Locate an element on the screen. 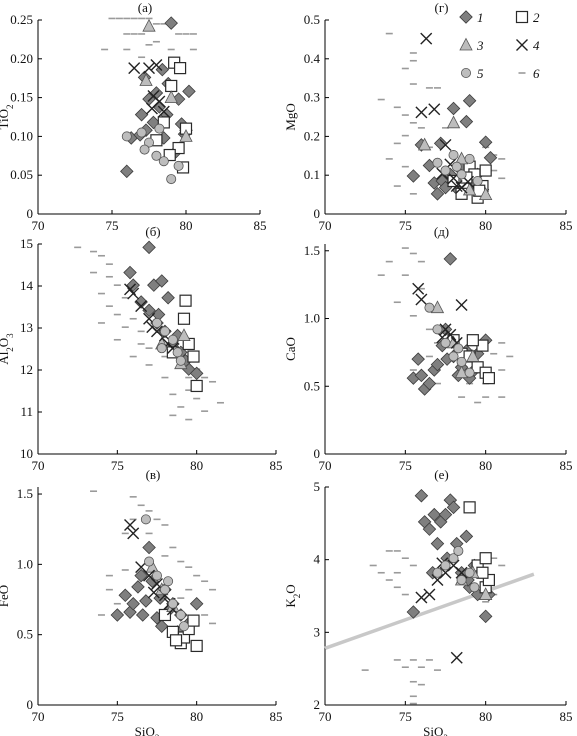  x-tick-label: 70 is located at coordinates (38, 225).